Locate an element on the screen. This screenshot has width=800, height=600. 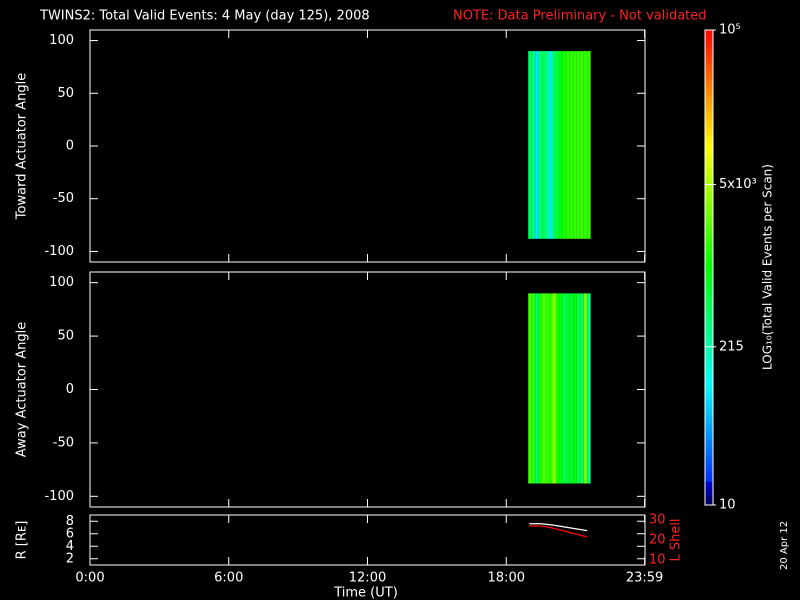
colorbar-tick-label: 215 is located at coordinates (731, 346).